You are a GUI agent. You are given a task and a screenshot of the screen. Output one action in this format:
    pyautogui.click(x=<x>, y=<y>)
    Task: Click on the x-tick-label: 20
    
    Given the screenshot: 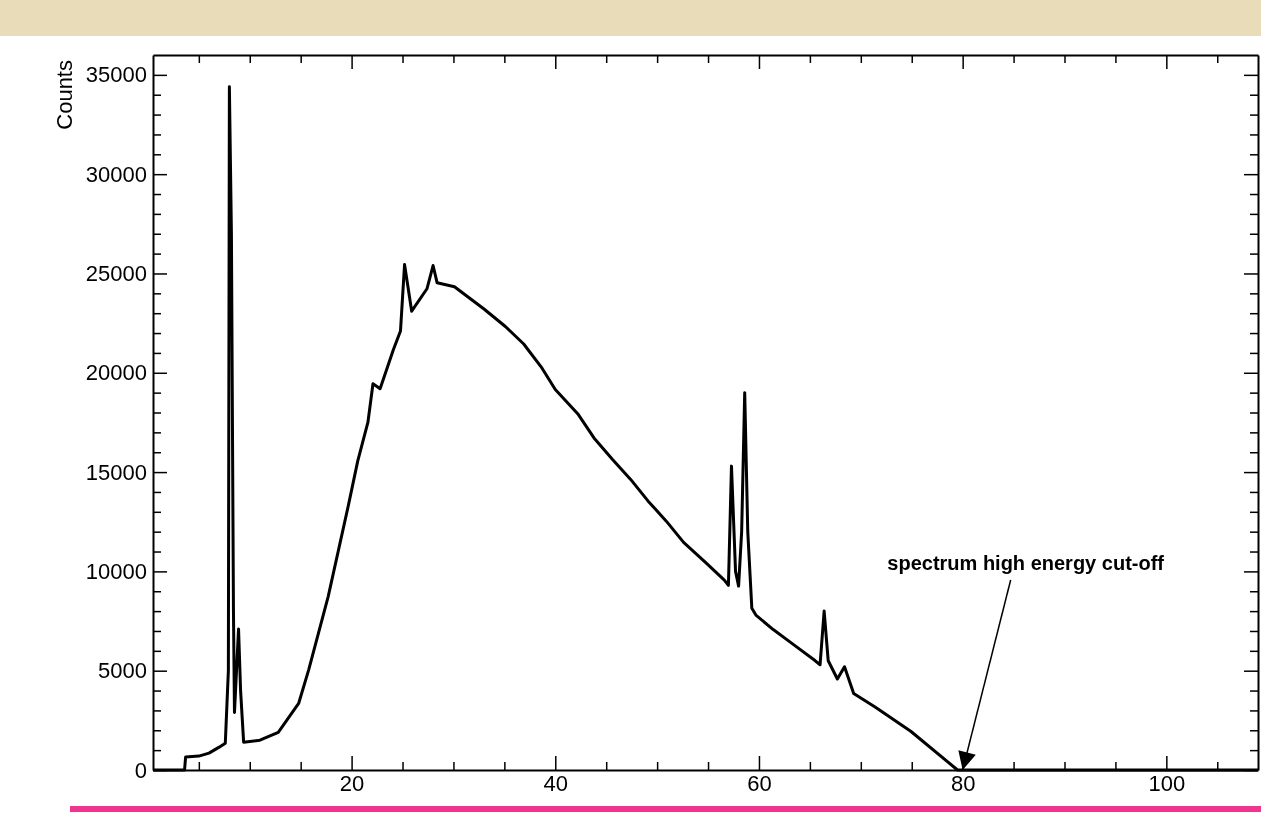 What is the action you would take?
    pyautogui.click(x=352, y=783)
    